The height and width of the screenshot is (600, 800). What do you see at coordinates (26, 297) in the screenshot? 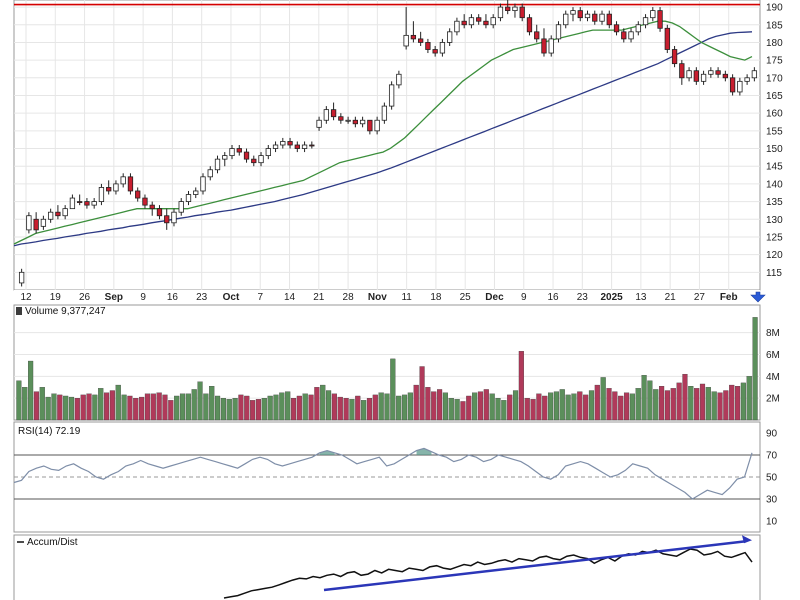
I see `date-tick-label: 12` at bounding box center [26, 297].